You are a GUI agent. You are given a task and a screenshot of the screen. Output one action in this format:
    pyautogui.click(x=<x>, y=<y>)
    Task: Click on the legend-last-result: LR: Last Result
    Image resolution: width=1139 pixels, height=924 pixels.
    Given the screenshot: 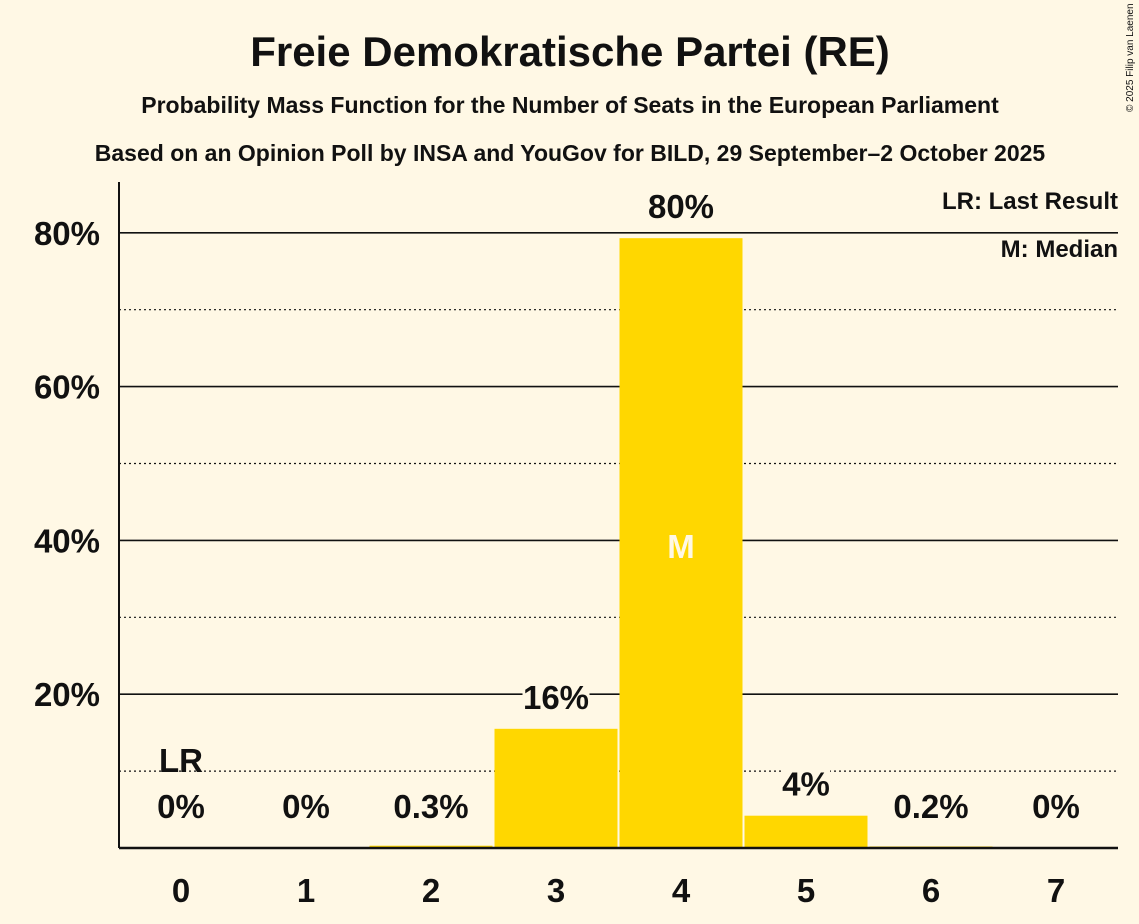 What is the action you would take?
    pyautogui.click(x=1030, y=201)
    